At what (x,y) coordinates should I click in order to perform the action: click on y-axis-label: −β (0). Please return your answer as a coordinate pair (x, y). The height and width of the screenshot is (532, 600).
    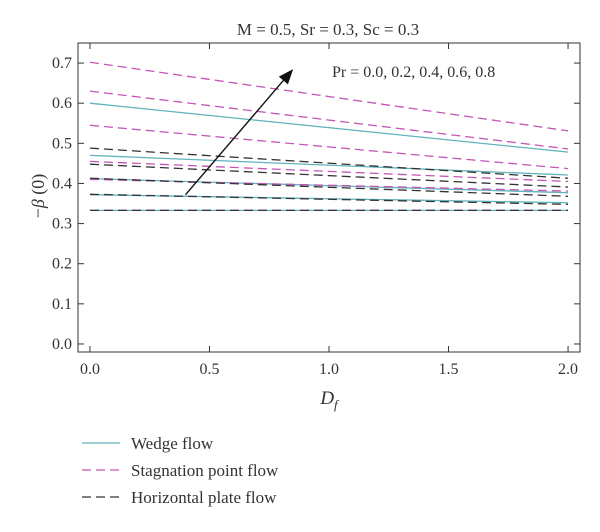
    Looking at the image, I should click on (38, 196).